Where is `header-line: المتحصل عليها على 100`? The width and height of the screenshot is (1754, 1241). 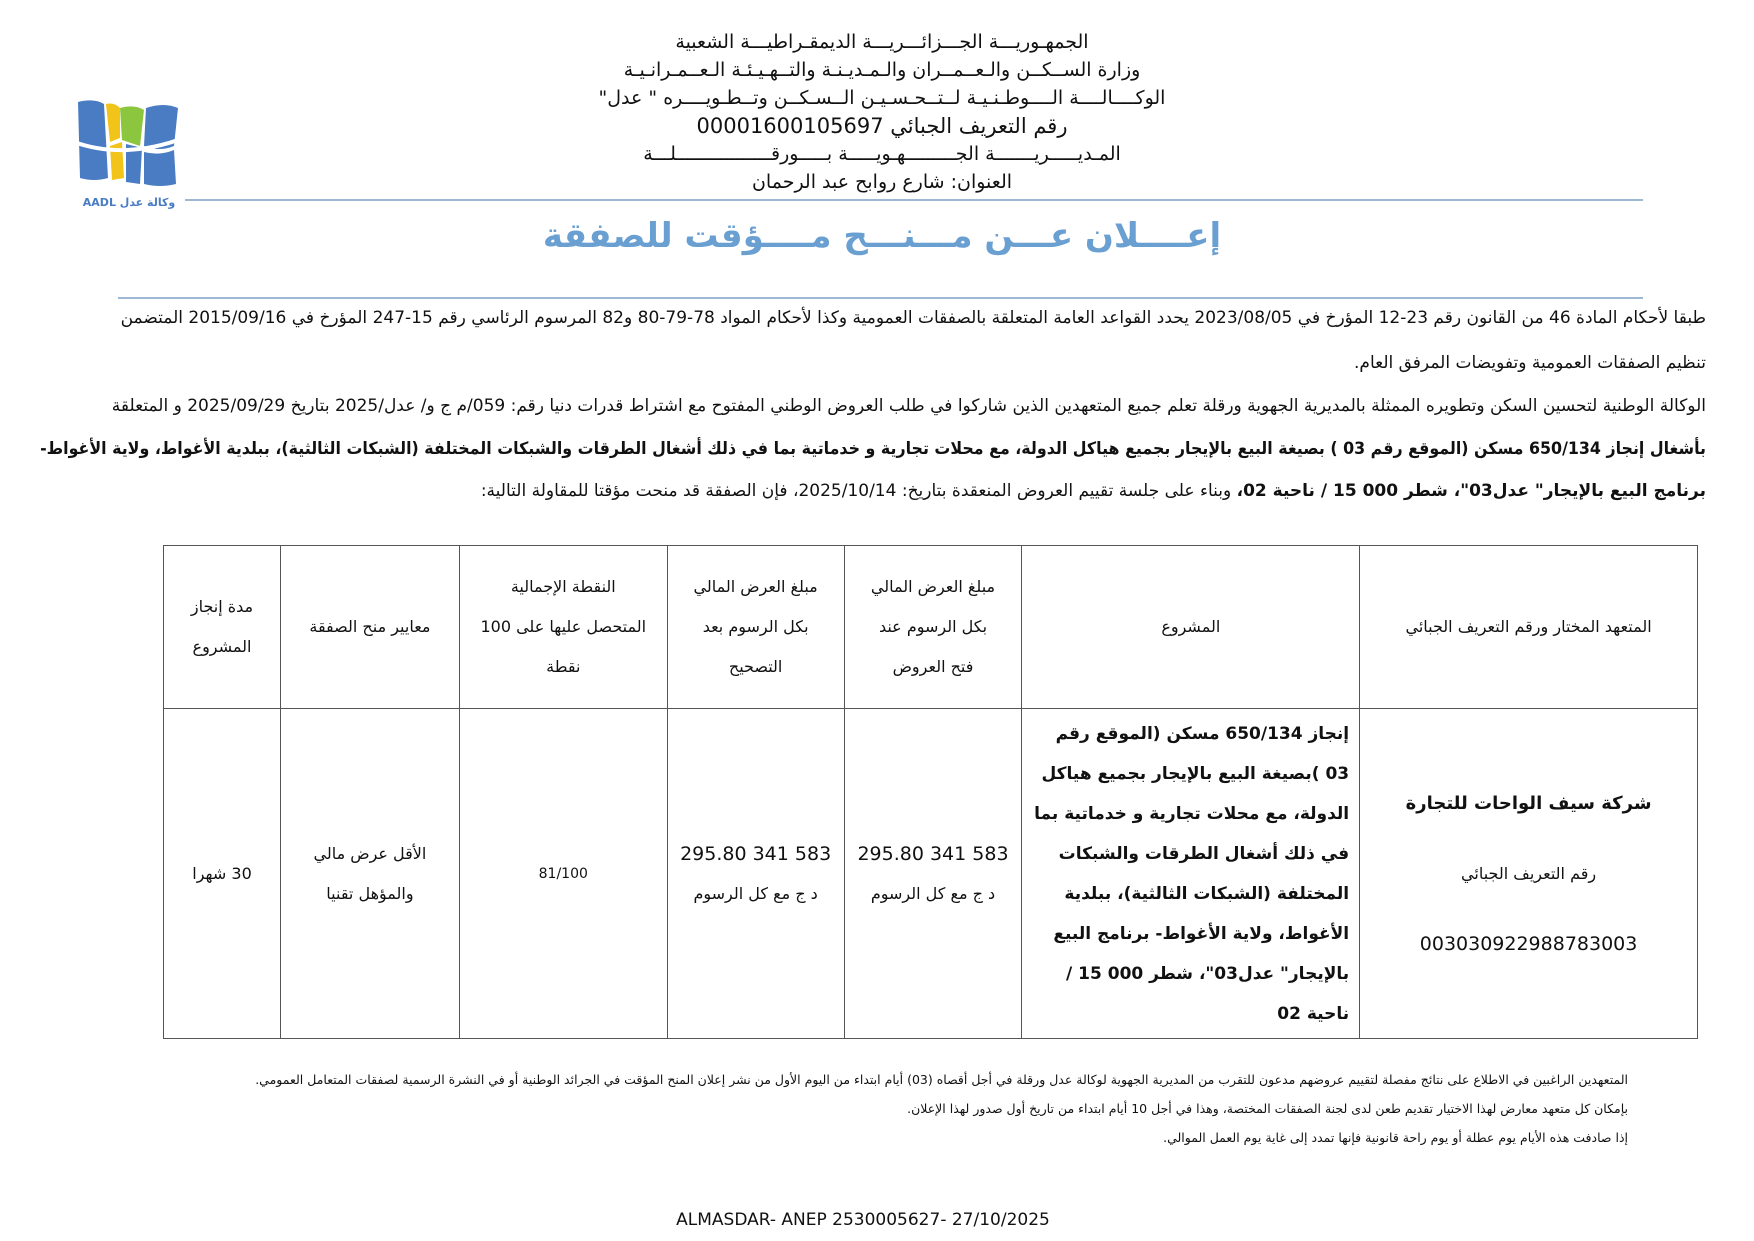
header-line: المتحصل عليها على 100 is located at coordinates (563, 626).